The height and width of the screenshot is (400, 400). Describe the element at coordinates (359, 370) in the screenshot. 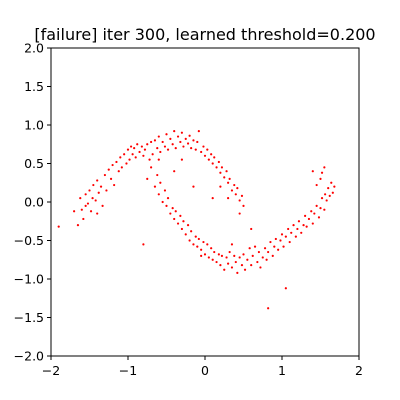

I see `x-tick-label: 2` at that location.